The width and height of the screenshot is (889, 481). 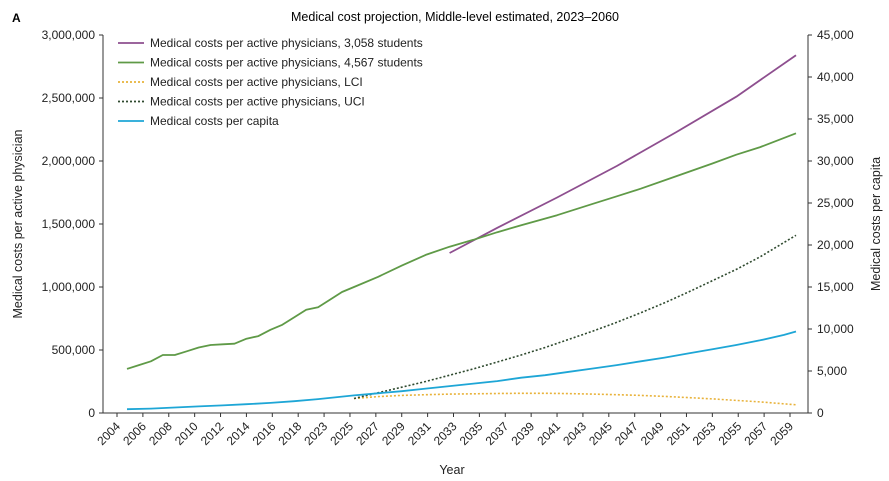 I want to click on right-tick-label: 35,000, so click(x=835, y=119).